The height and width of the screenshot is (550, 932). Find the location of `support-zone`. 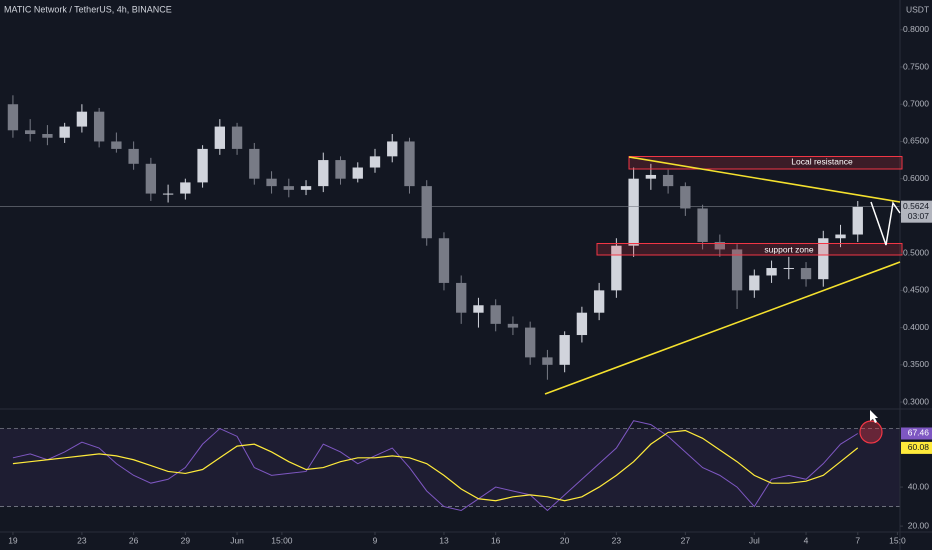

support-zone is located at coordinates (749, 249).